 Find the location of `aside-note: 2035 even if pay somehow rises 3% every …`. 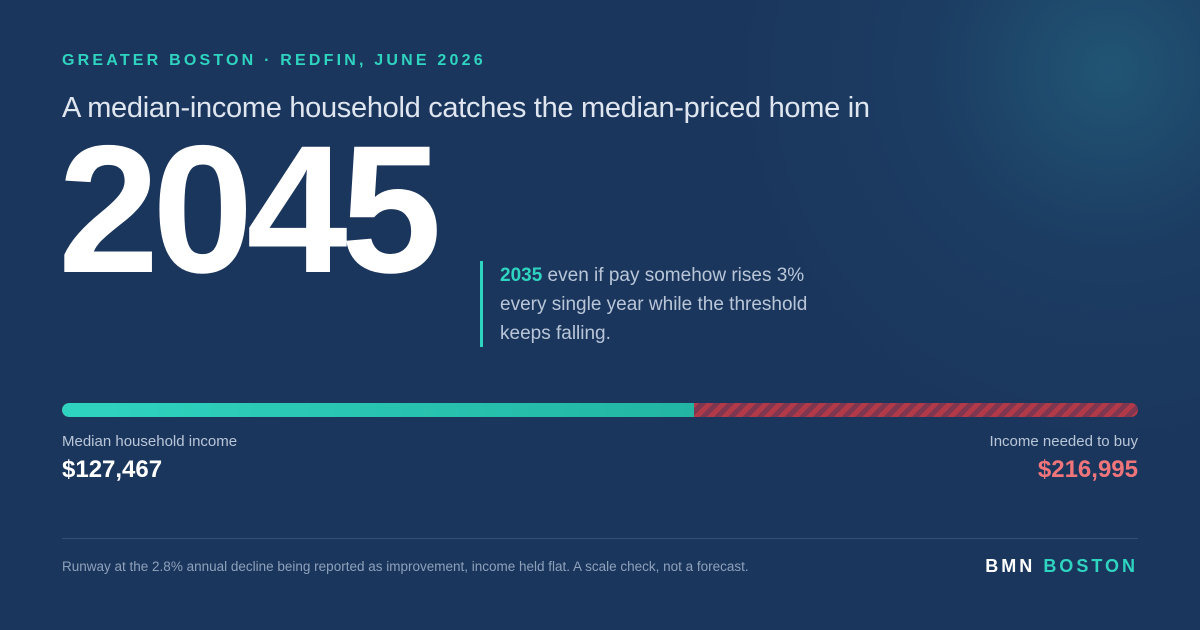

aside-note: 2035 even if pay somehow rises 3% every … is located at coordinates (645, 304).